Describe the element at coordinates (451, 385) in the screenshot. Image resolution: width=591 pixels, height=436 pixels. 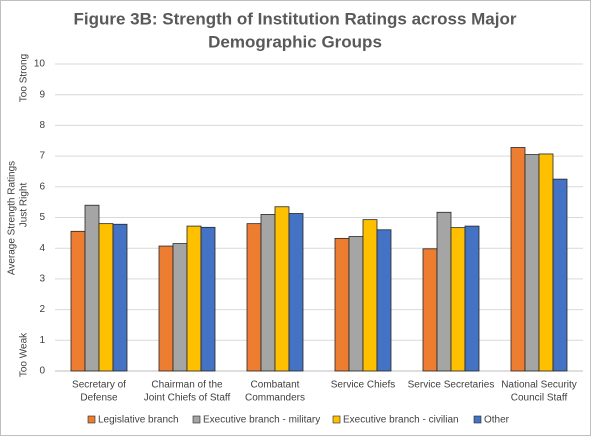
I see `x-tick-label: Service Secretaries` at that location.